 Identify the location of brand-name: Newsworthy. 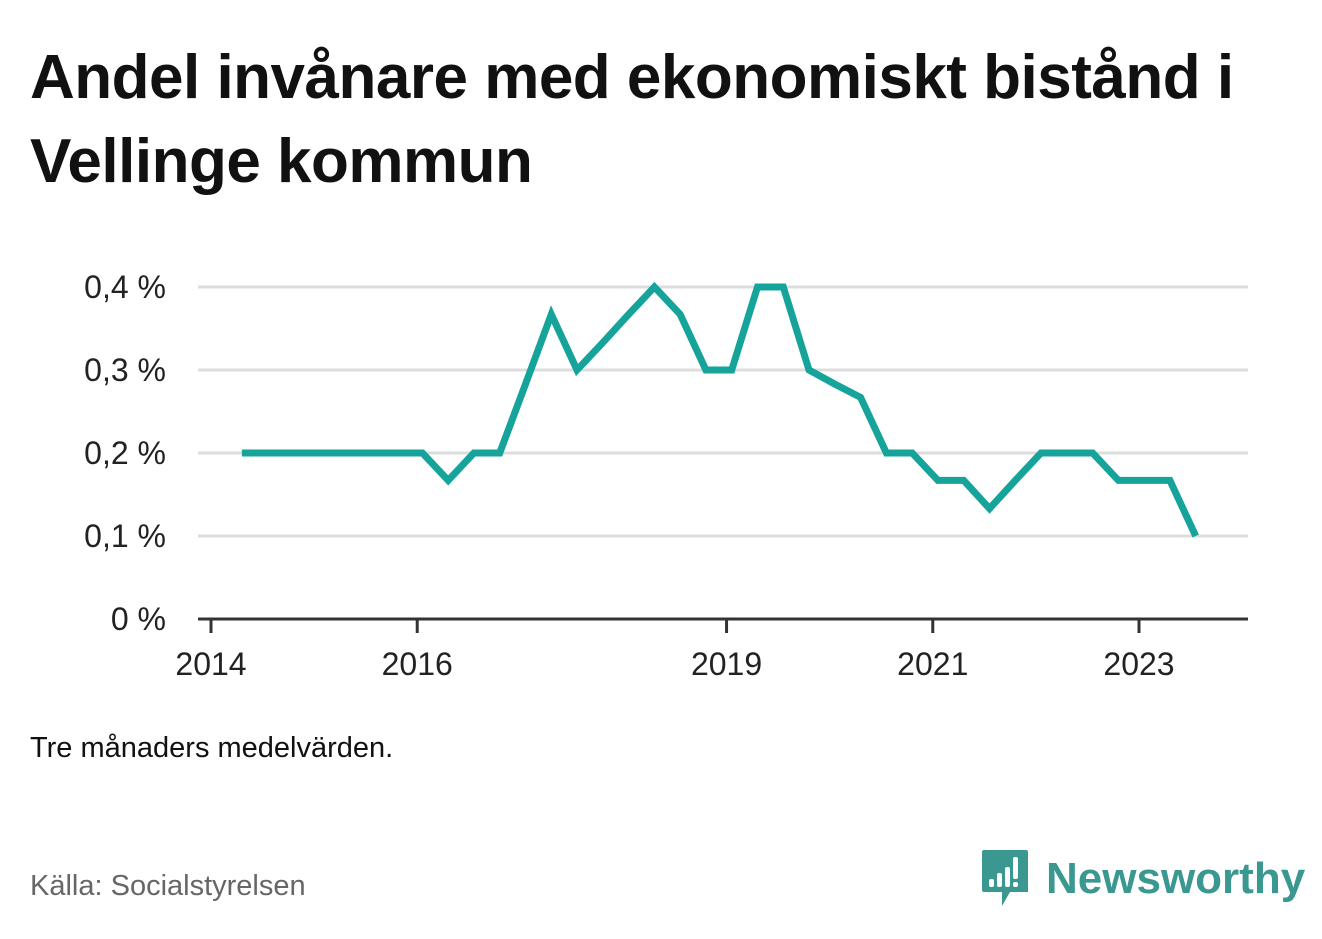
(1176, 878).